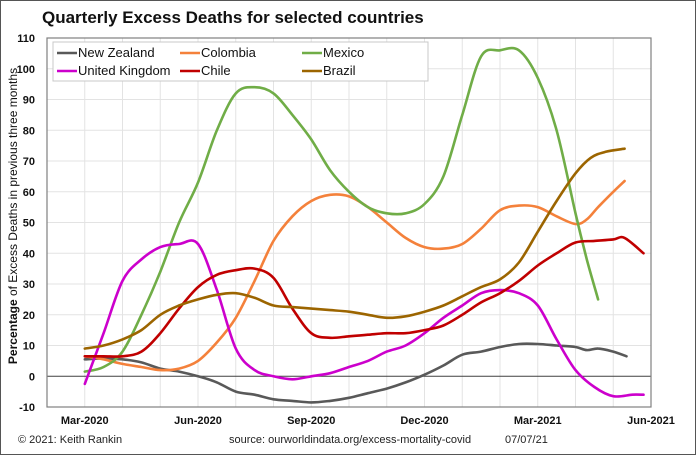 The width and height of the screenshot is (696, 455). Describe the element at coordinates (355, 373) in the screenshot. I see `series-line-new-zealand` at that location.